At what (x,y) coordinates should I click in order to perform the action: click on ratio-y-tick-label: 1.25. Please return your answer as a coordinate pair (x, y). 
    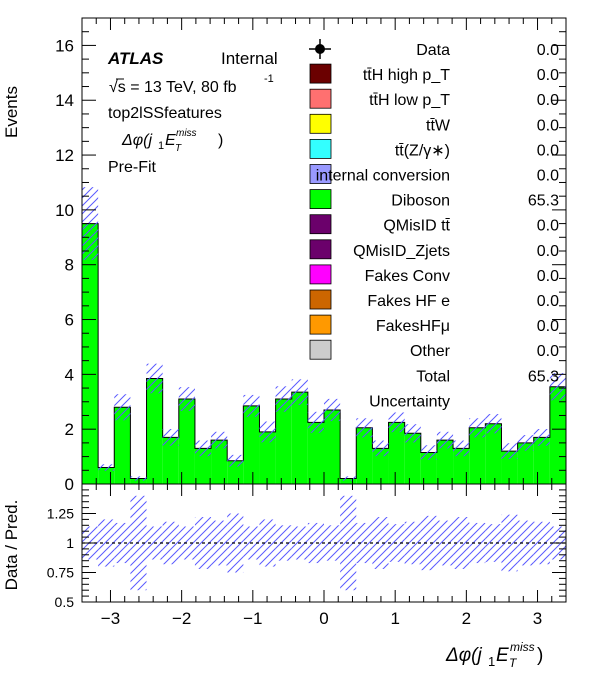
    Looking at the image, I should click on (60, 514).